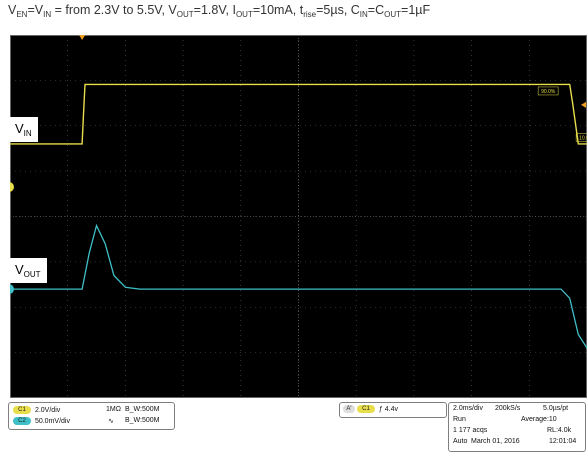 The width and height of the screenshot is (587, 452). Describe the element at coordinates (468, 408) in the screenshot. I see `timebase: 2.0ms/div` at that location.